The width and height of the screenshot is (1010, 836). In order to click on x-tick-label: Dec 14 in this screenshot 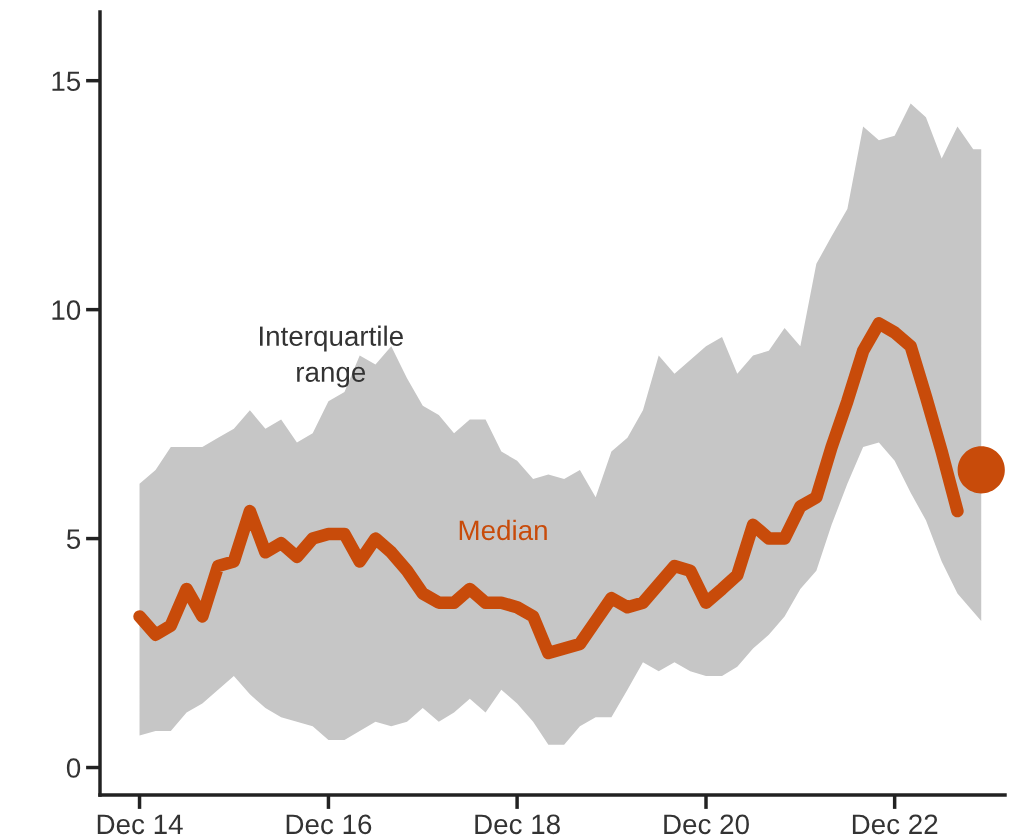, I will do `click(140, 824)`.